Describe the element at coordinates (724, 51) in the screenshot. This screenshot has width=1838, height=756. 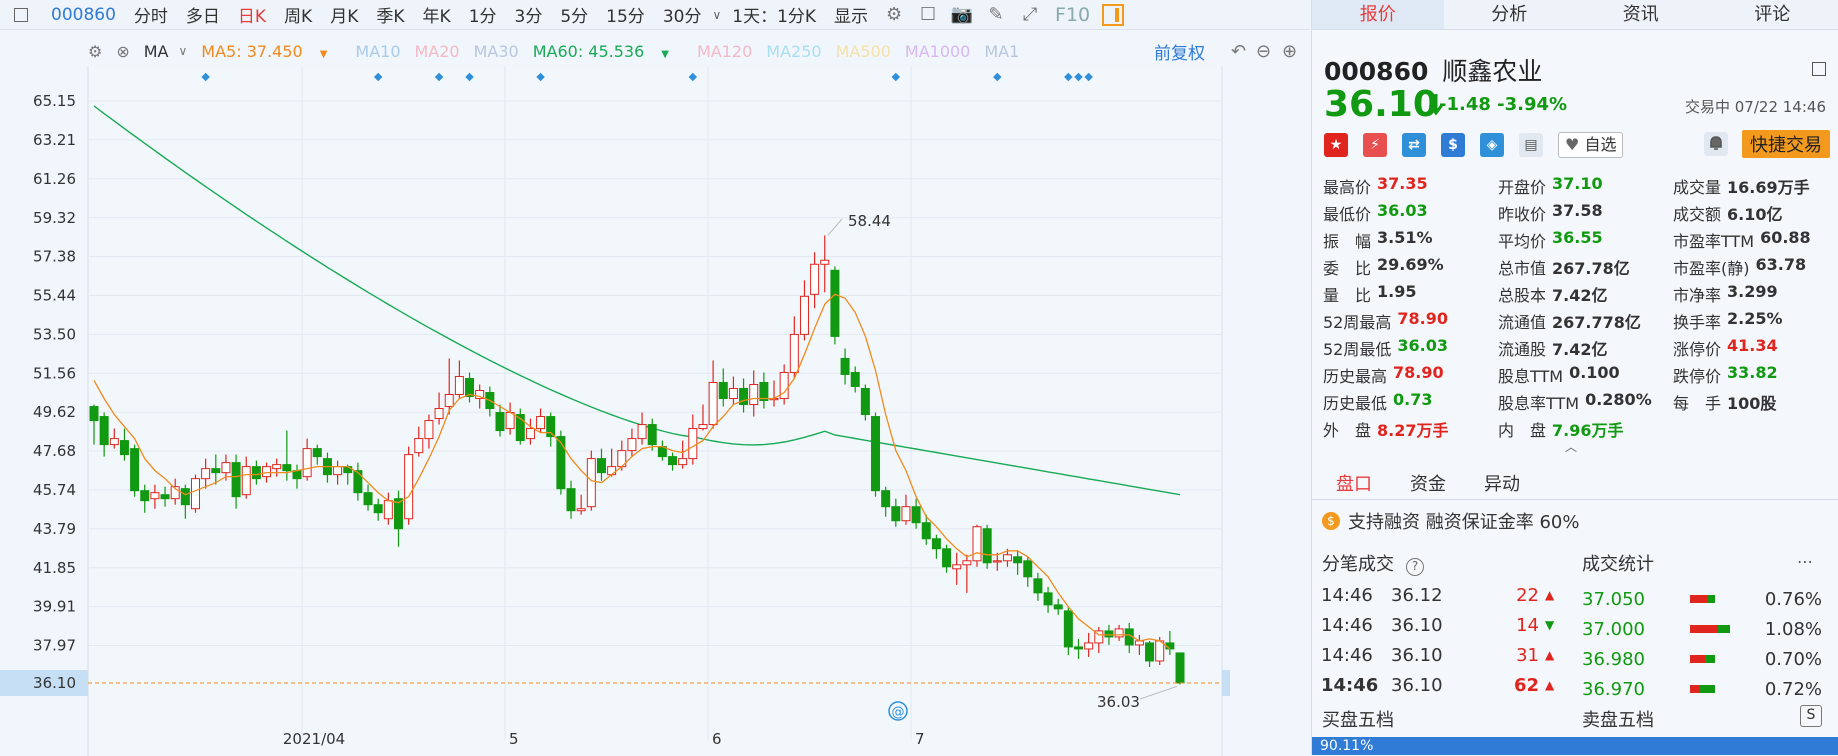
I see `ma120-label: MA120` at that location.